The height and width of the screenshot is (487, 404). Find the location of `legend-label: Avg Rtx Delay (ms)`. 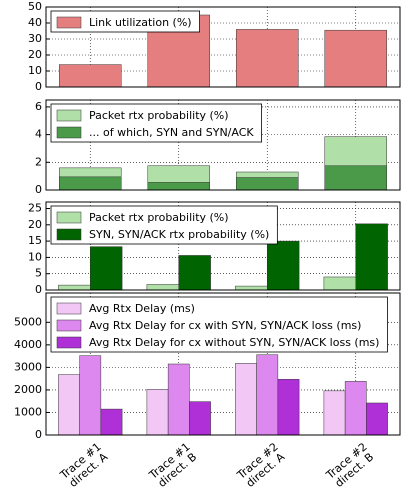

legend-label: Avg Rtx Delay (ms) is located at coordinates (142, 308).